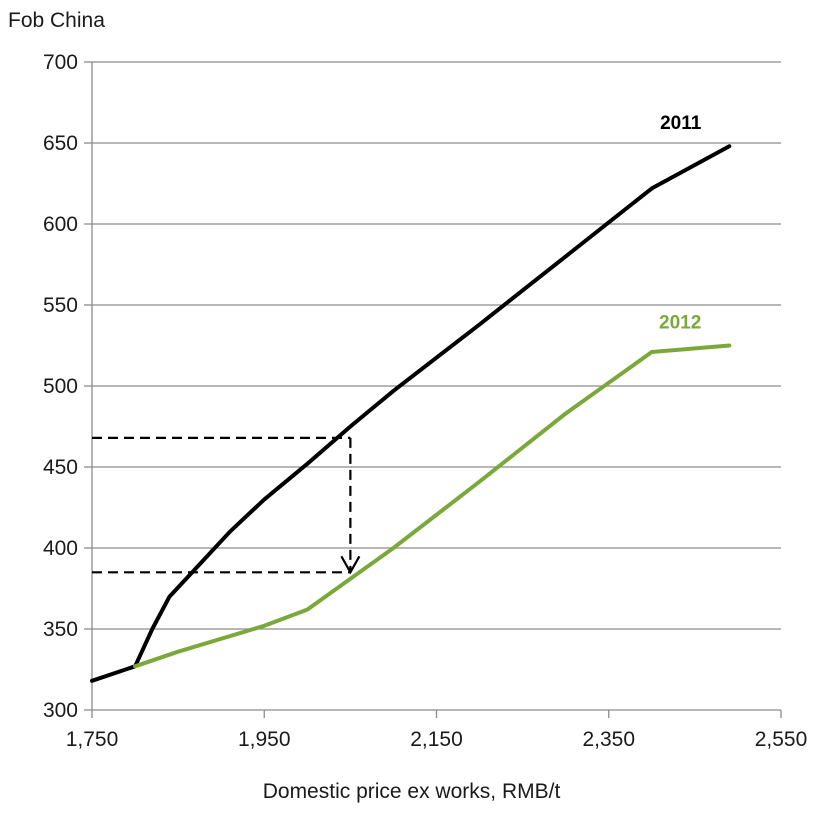 The height and width of the screenshot is (817, 821). Describe the element at coordinates (350, 565) in the screenshot. I see `annotation-arrowhead` at that location.